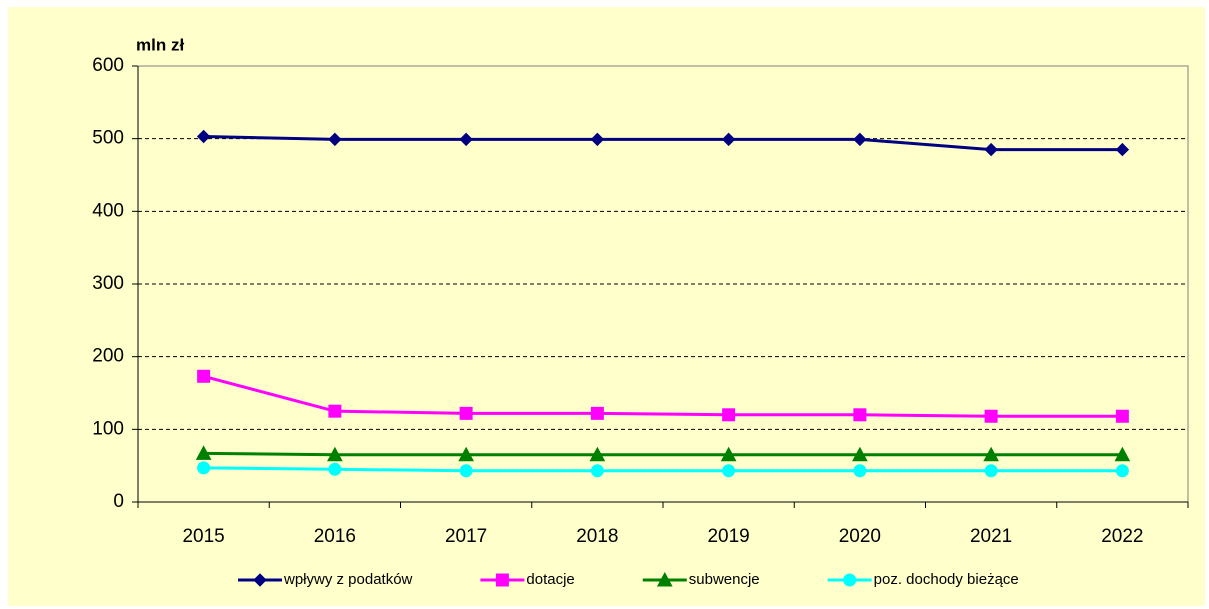 This screenshot has height=609, width=1209. I want to click on x-tick-label: 2015, so click(203, 536).